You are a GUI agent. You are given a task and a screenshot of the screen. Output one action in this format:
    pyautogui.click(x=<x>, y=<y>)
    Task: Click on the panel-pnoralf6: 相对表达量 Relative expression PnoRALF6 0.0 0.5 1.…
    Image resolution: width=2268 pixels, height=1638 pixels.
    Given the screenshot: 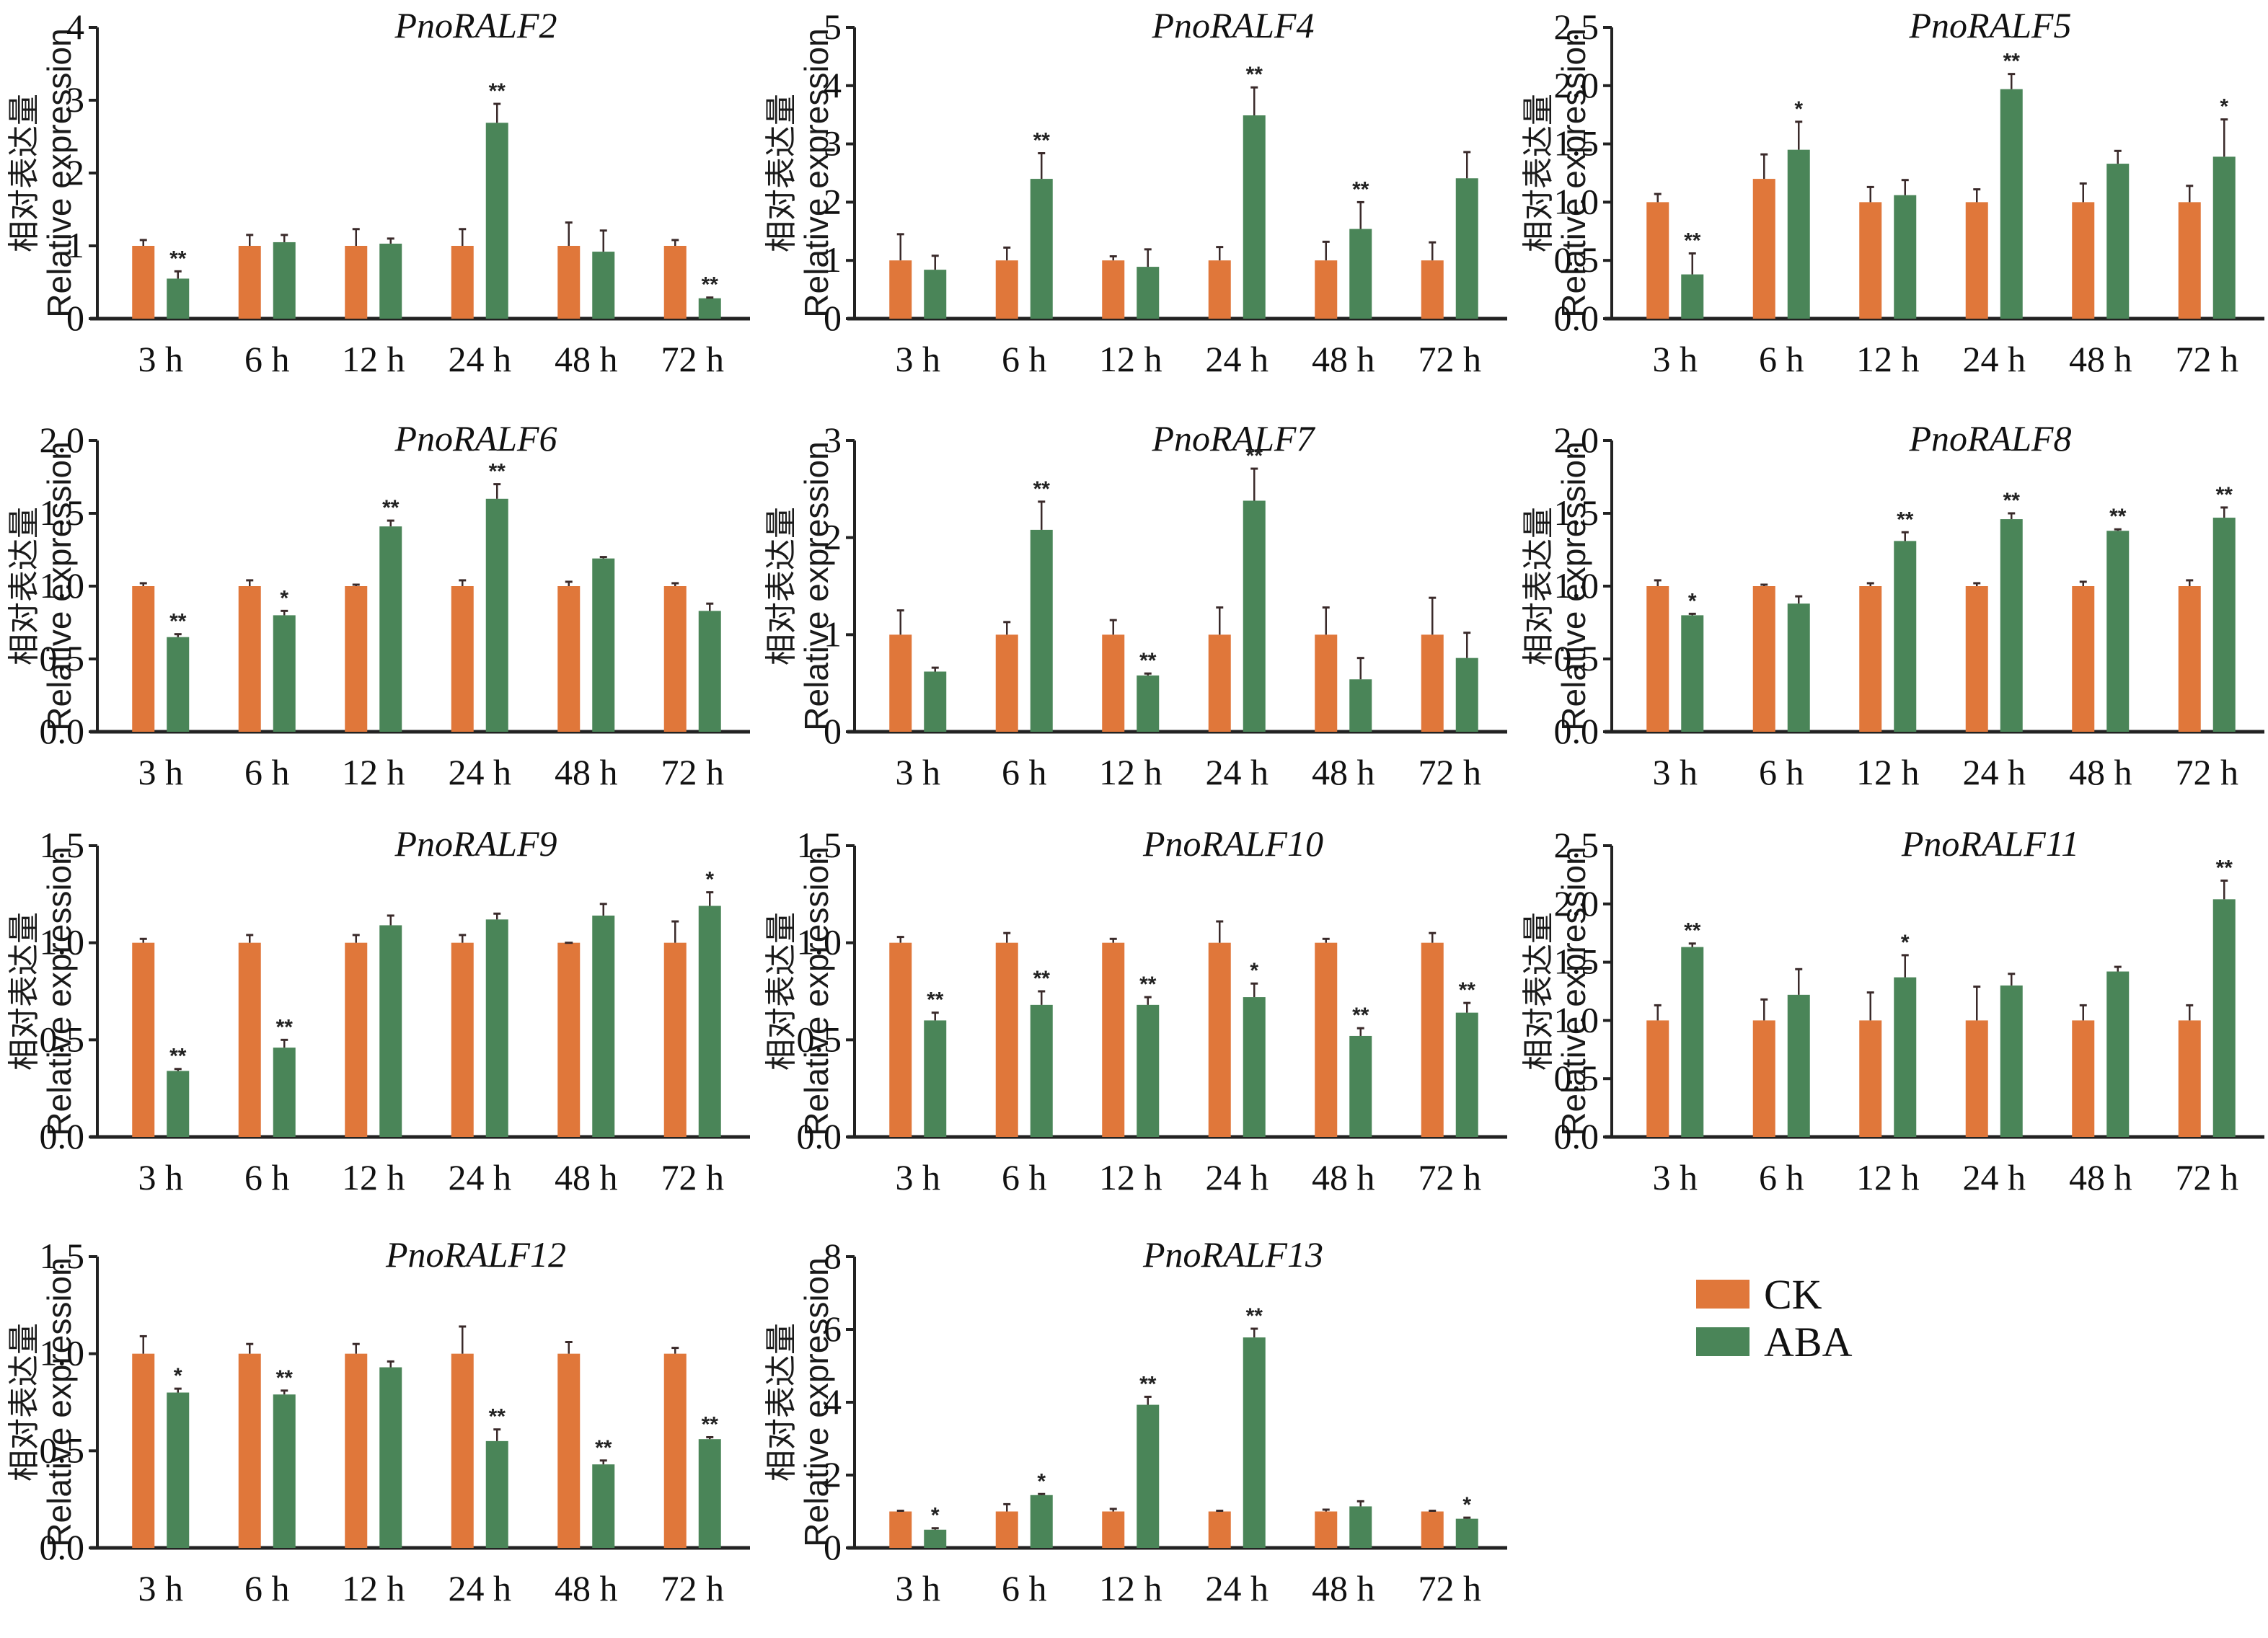 What is the action you would take?
    pyautogui.click(x=378, y=617)
    